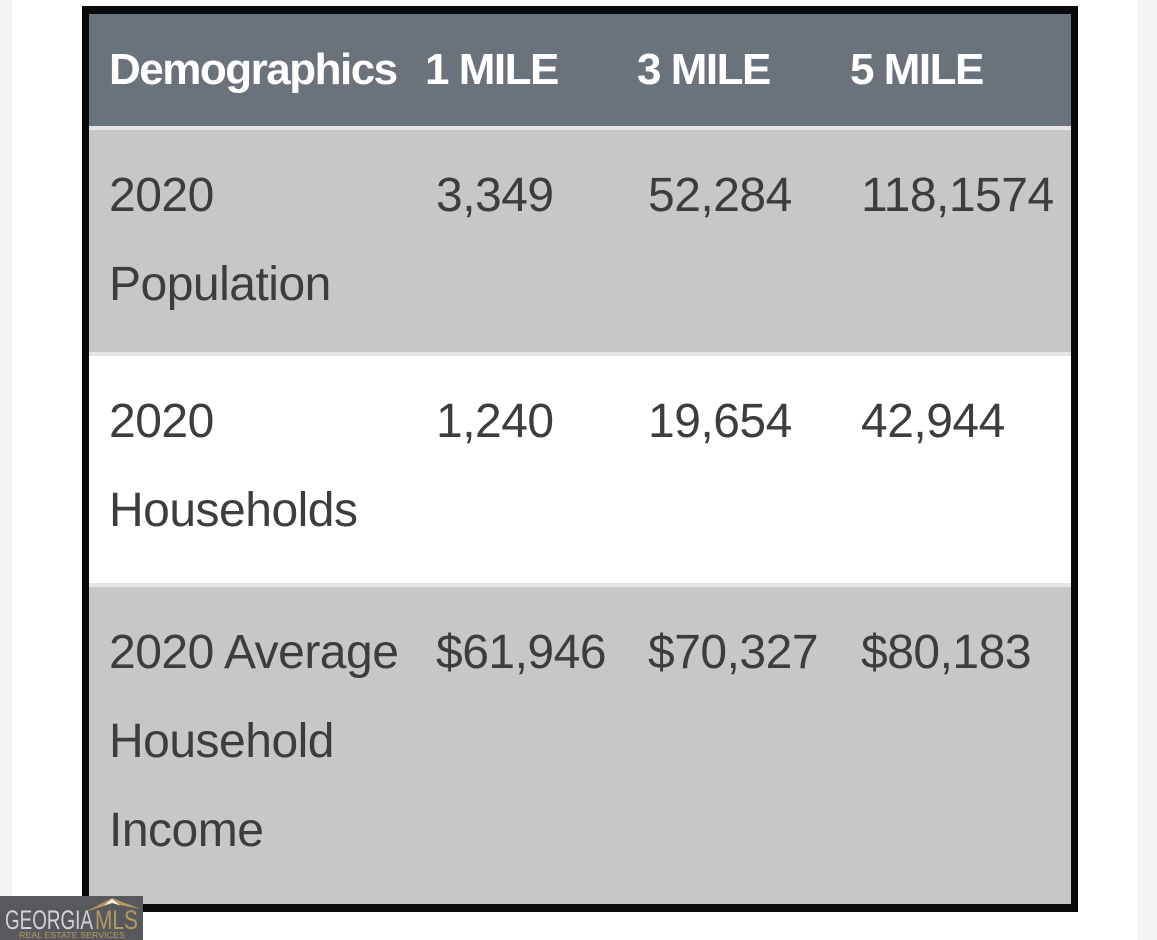  I want to click on header-demographics: Demographics, so click(253, 69).